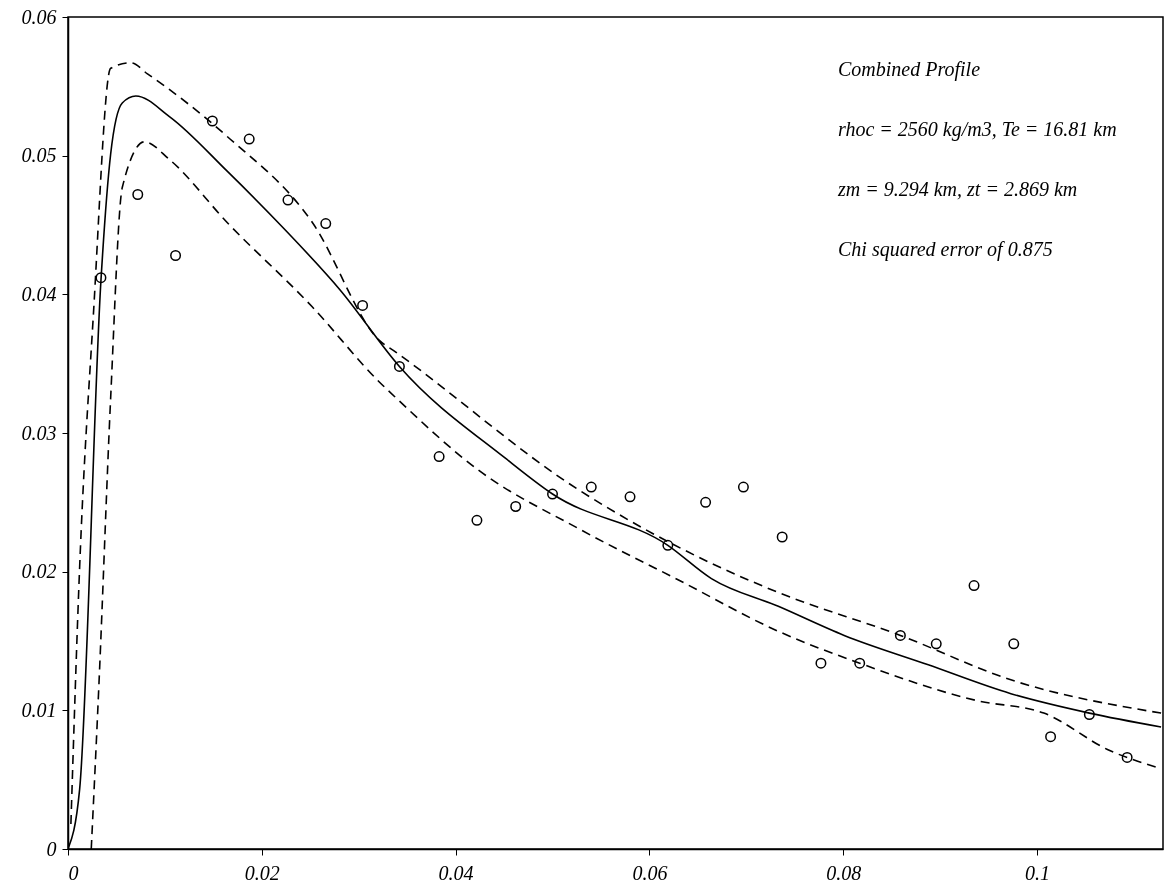  What do you see at coordinates (39, 709) in the screenshot?
I see `y-tick-label: 0.01` at bounding box center [39, 709].